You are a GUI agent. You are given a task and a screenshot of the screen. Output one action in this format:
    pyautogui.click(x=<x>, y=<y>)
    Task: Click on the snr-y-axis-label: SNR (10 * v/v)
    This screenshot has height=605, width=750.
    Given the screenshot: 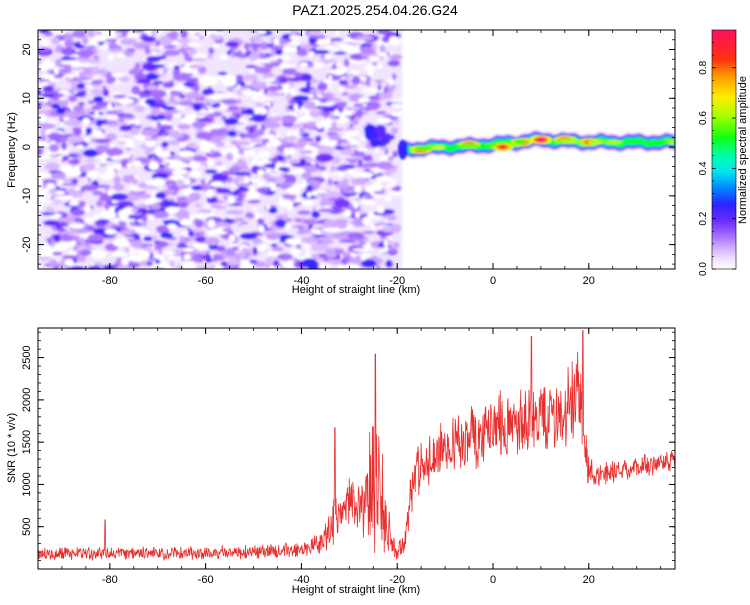 What is the action you would take?
    pyautogui.click(x=12, y=448)
    